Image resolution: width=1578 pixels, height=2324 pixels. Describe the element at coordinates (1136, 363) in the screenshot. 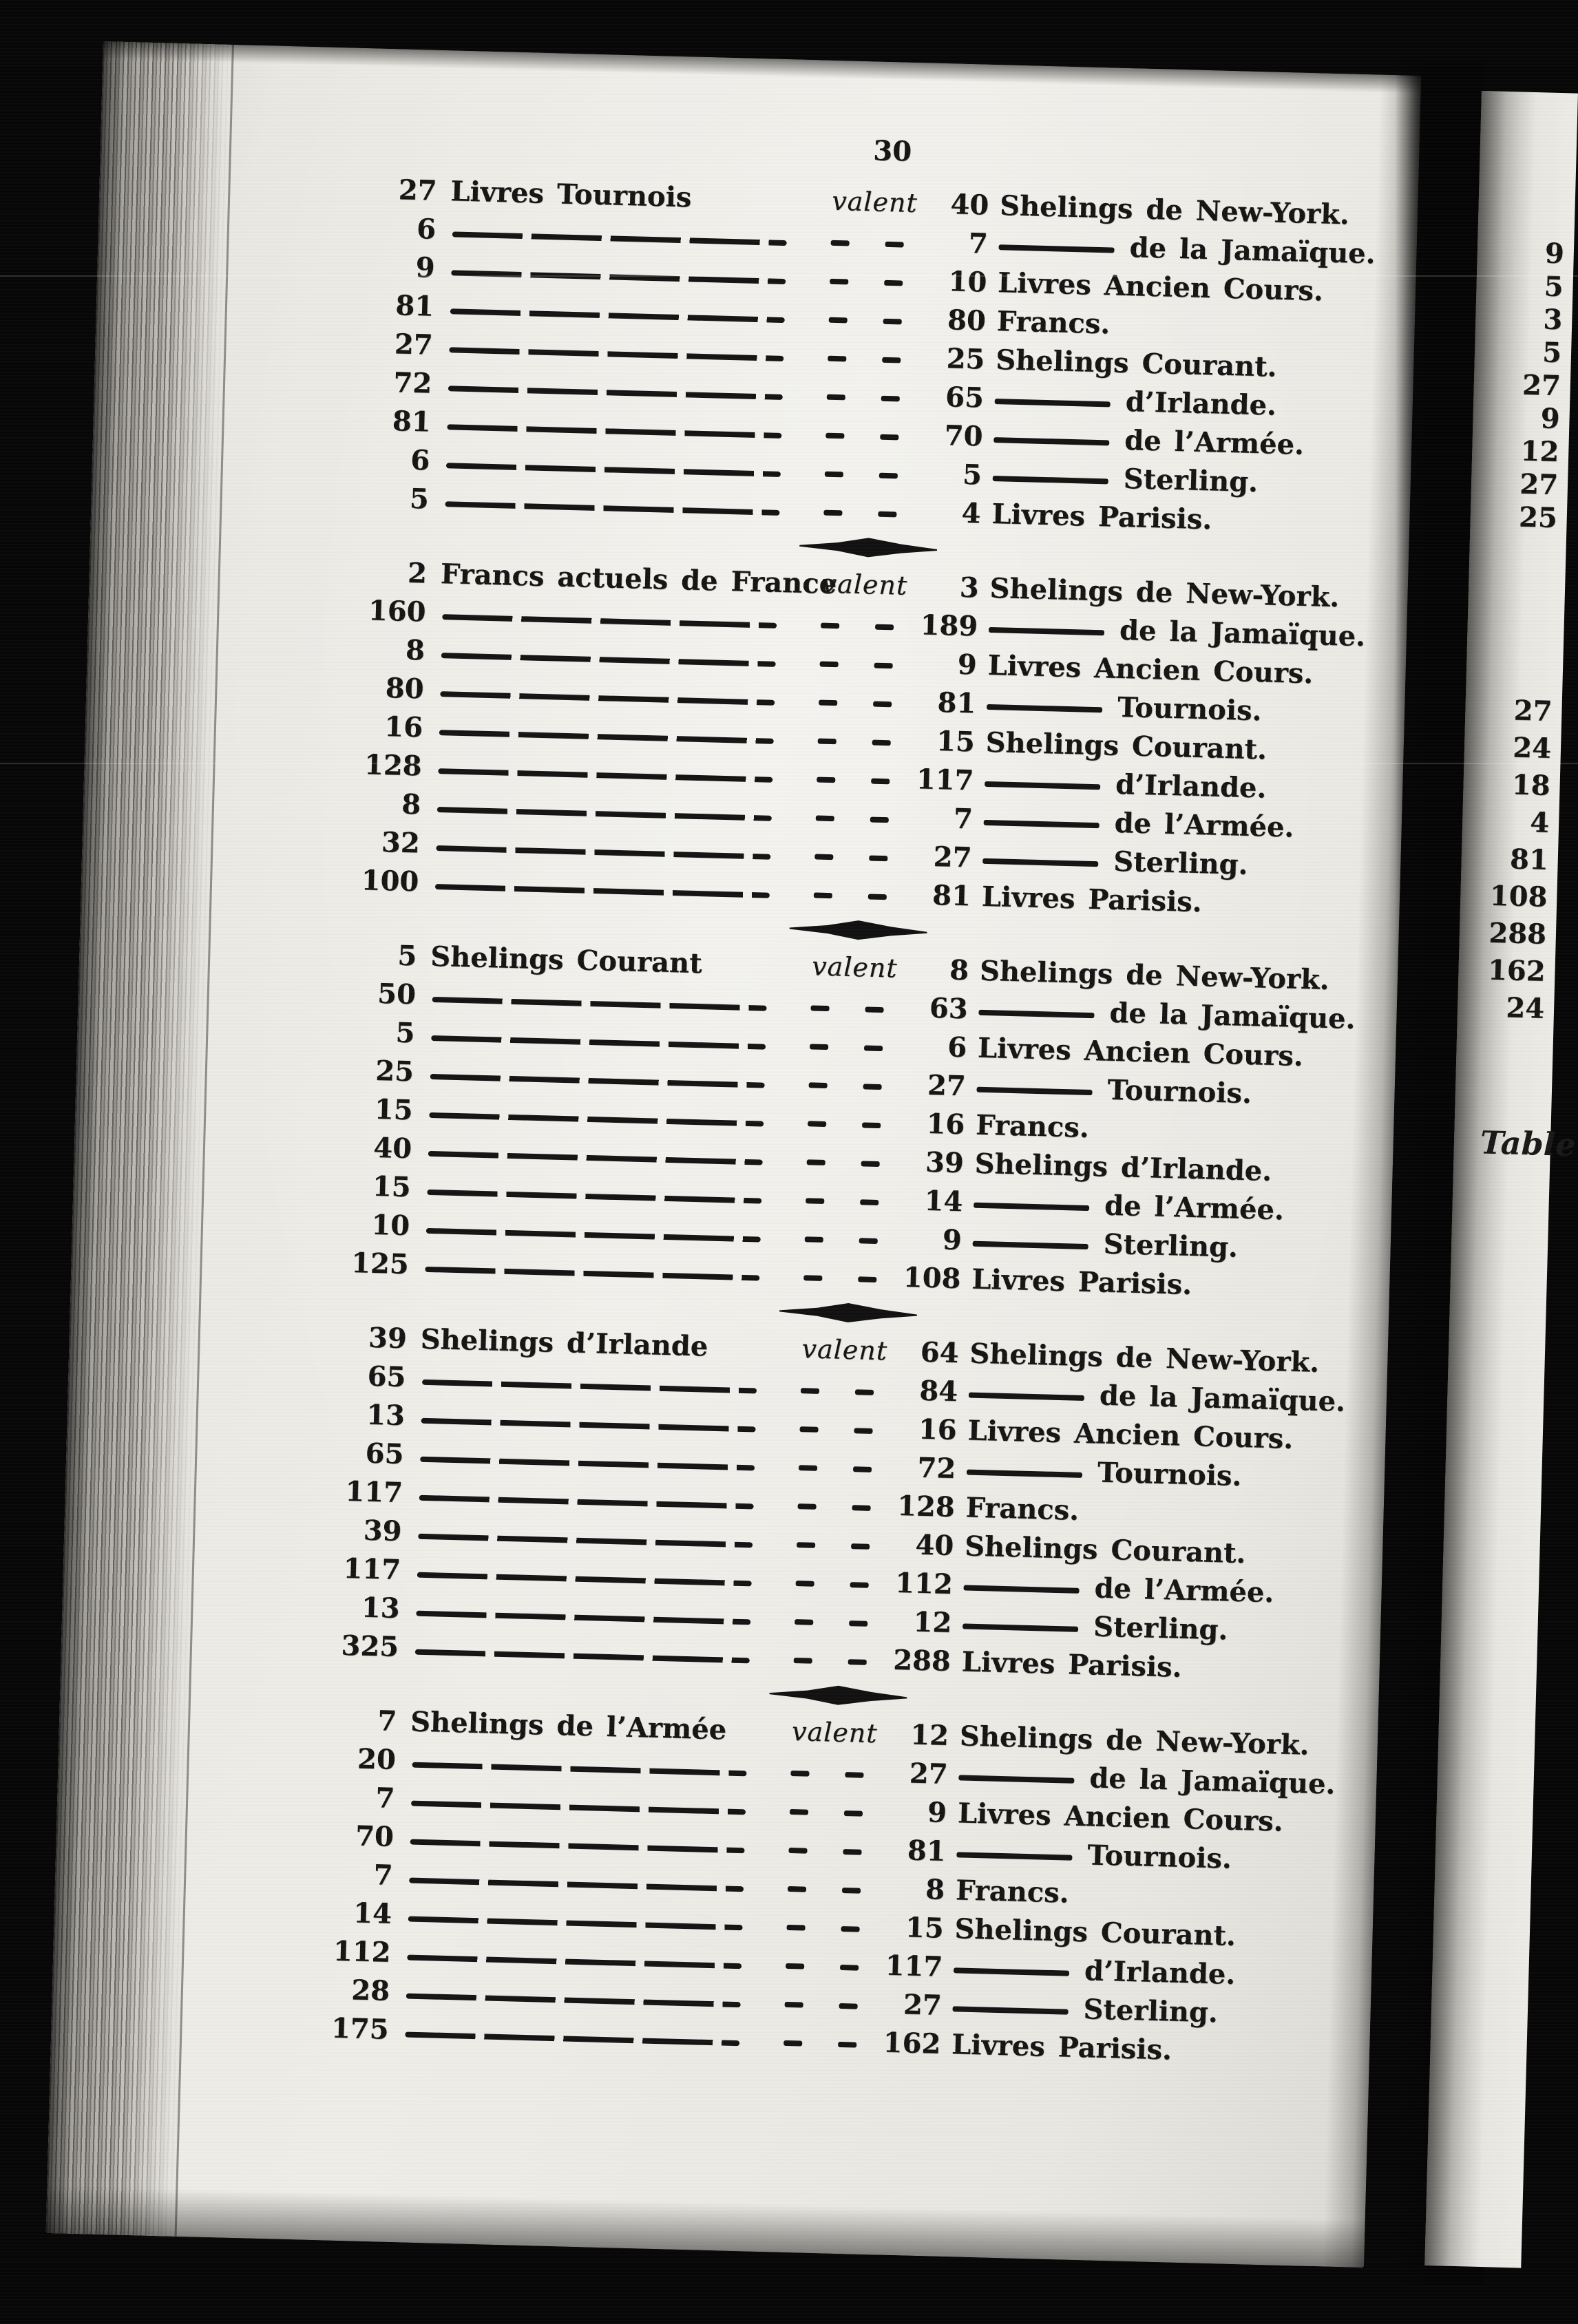

I see `unit-label-text: Shelings Courant.` at that location.